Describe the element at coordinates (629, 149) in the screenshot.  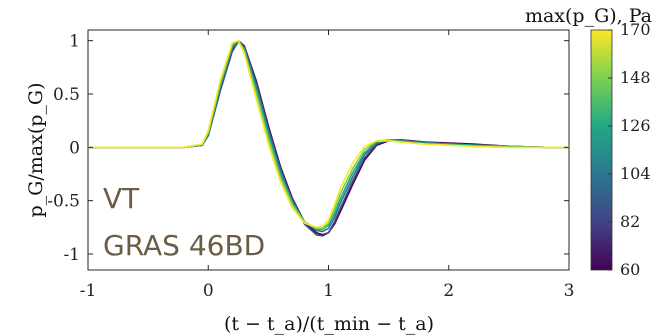
I see `colorbar-ticks: 170 148 126 104 82 60` at that location.